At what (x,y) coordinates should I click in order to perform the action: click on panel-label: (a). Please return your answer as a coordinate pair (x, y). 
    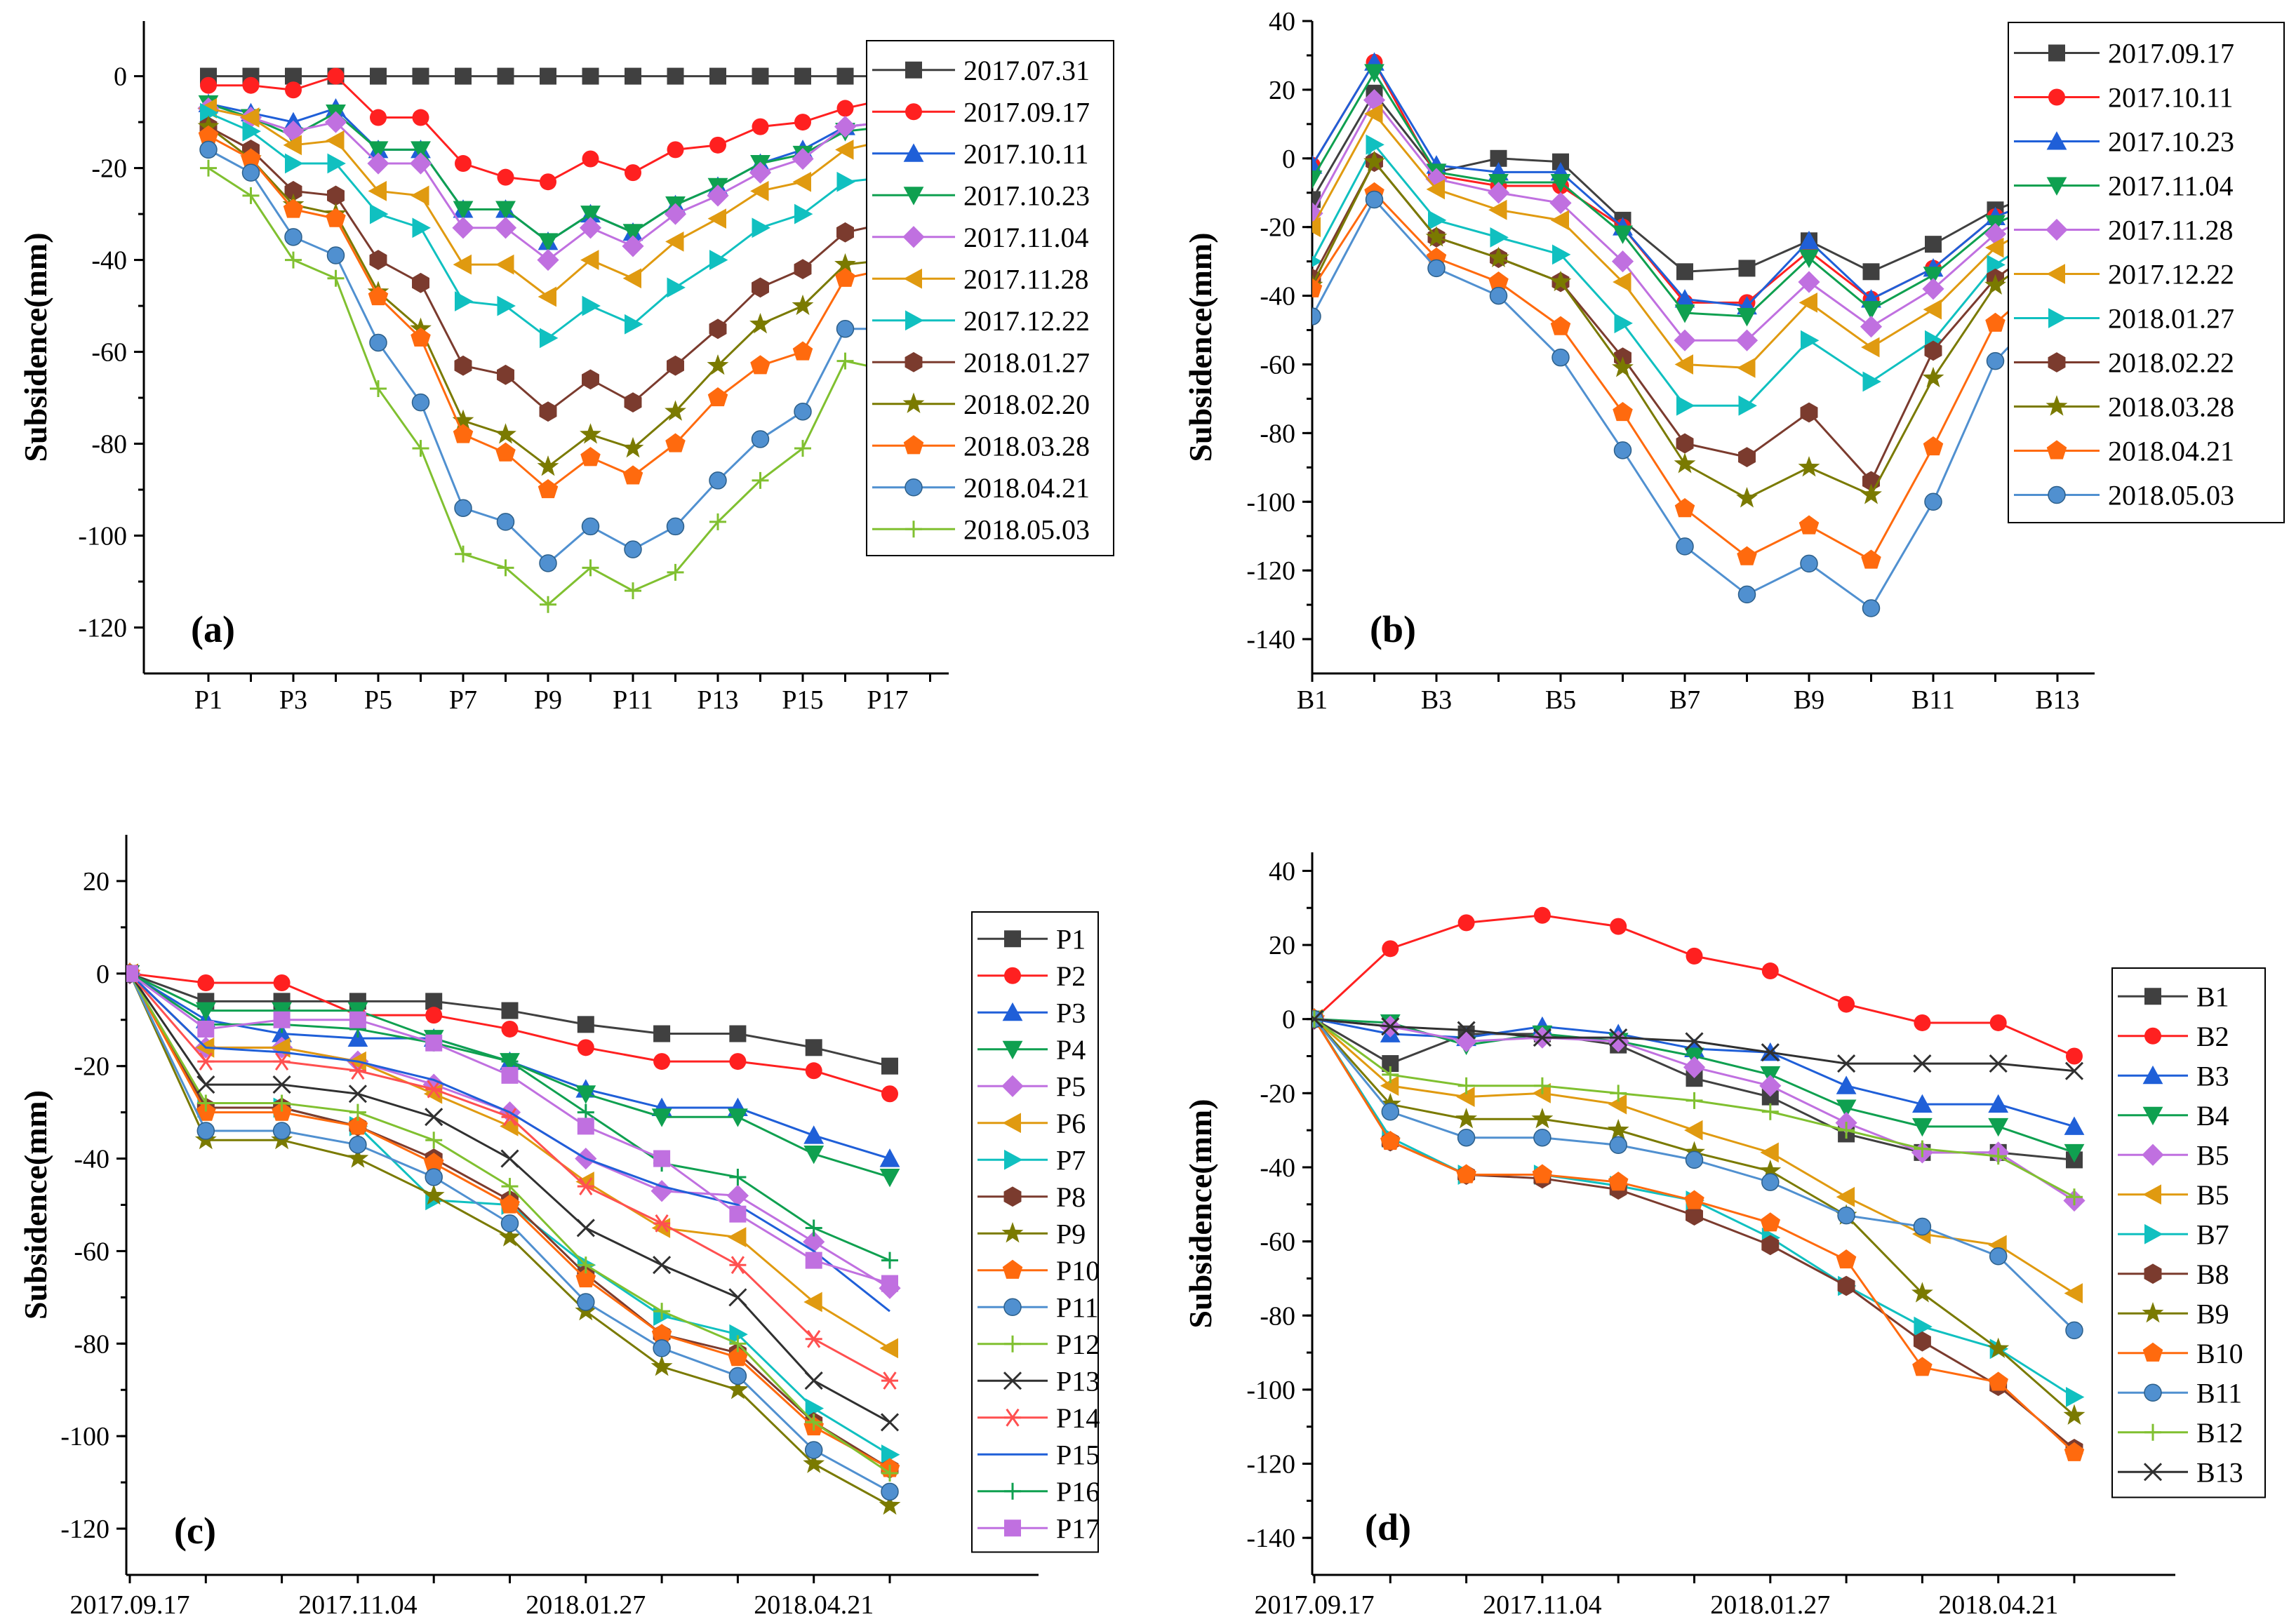
    Looking at the image, I should click on (213, 629).